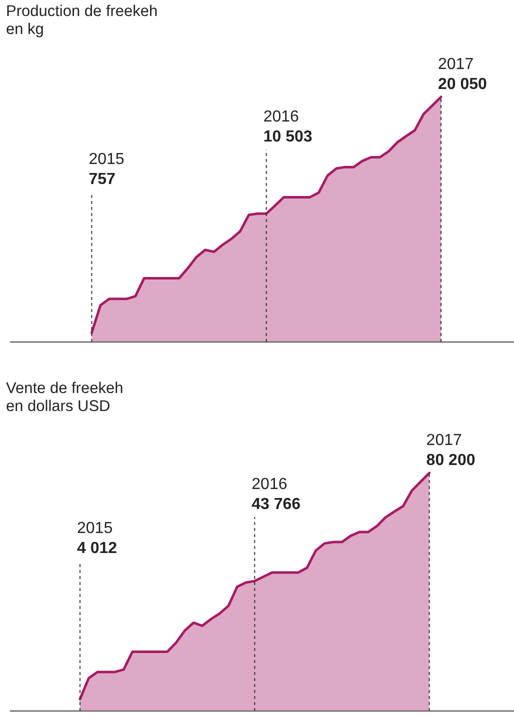 Image resolution: width=514 pixels, height=716 pixels. Describe the element at coordinates (287, 137) in the screenshot. I see `annotation: 10 503` at that location.